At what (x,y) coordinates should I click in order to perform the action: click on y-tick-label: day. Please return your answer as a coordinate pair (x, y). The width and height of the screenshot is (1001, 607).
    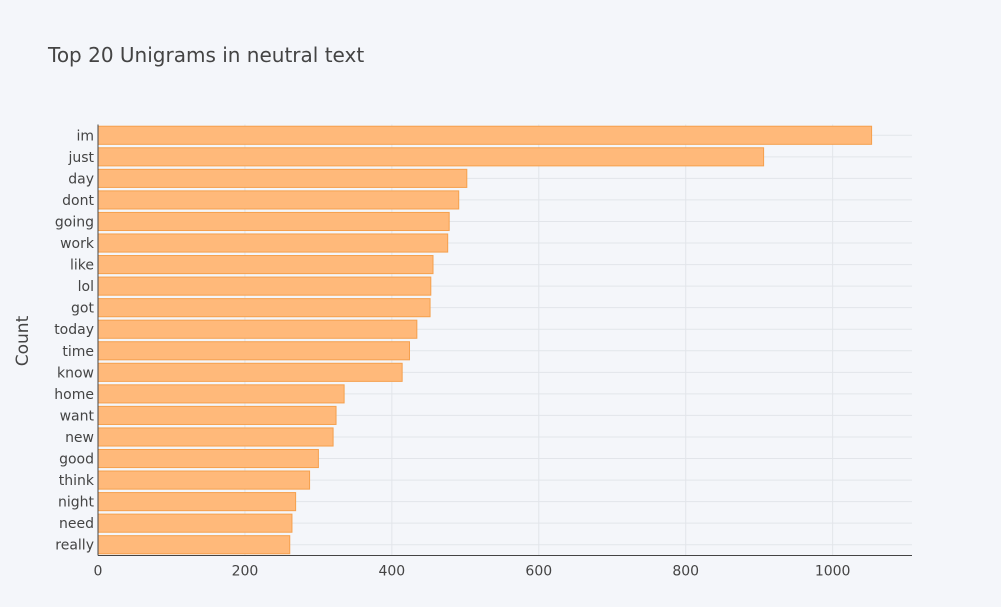
    Looking at the image, I should click on (81, 179).